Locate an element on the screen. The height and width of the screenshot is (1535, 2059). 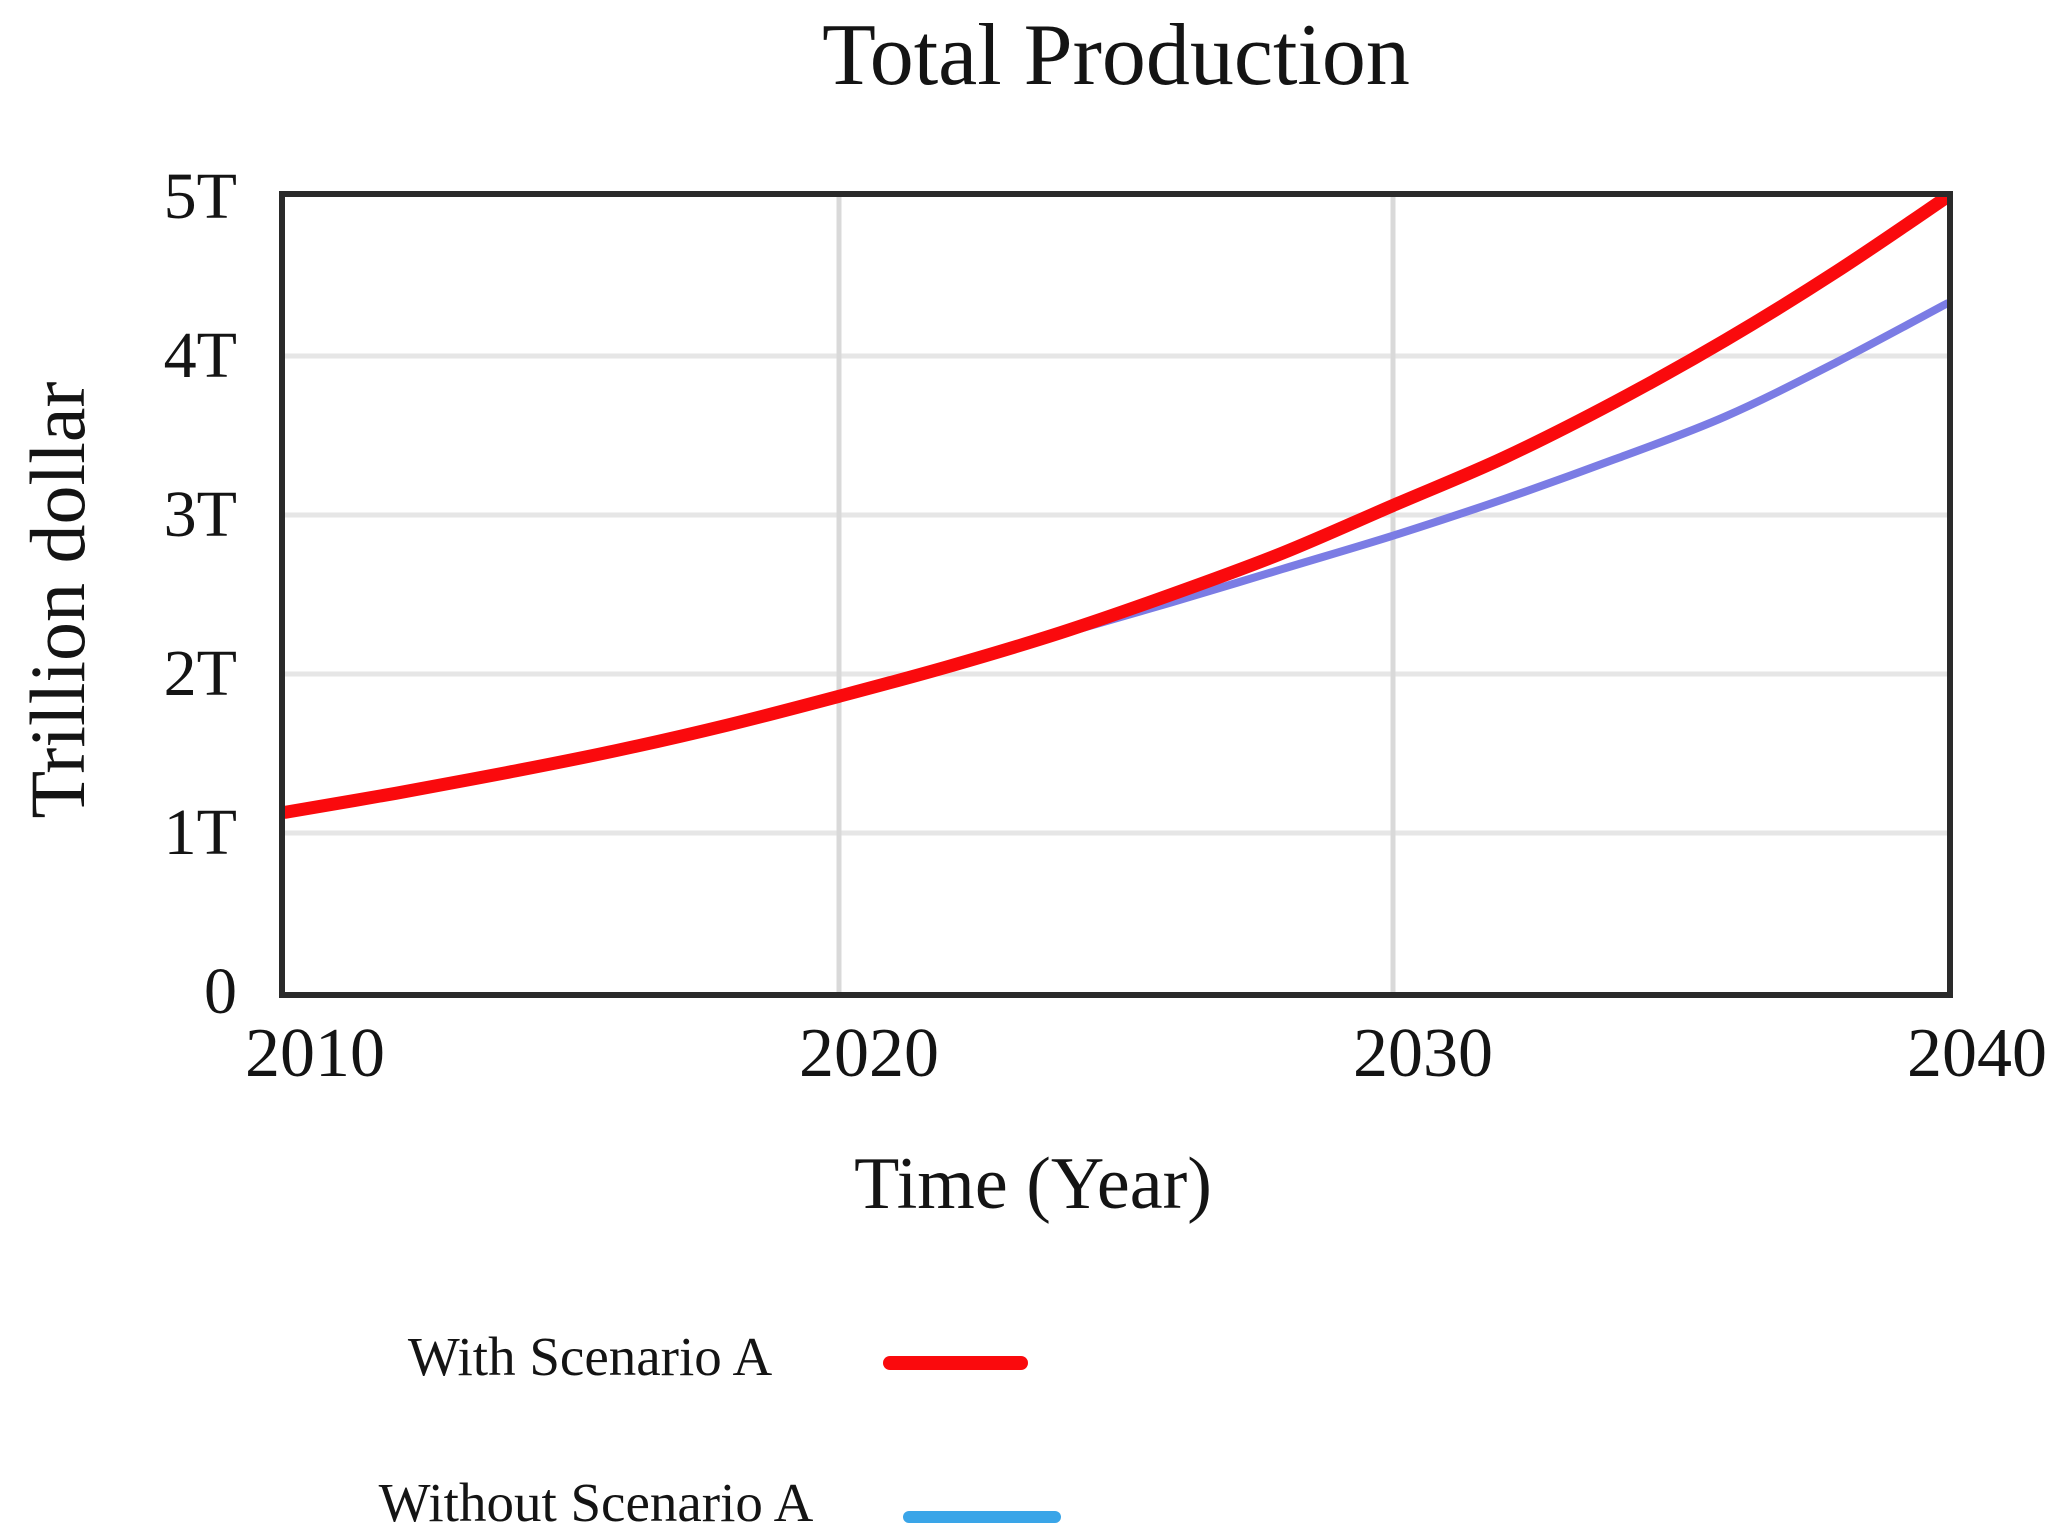
y-axis-title: Trillion dollar is located at coordinates (57, 600).